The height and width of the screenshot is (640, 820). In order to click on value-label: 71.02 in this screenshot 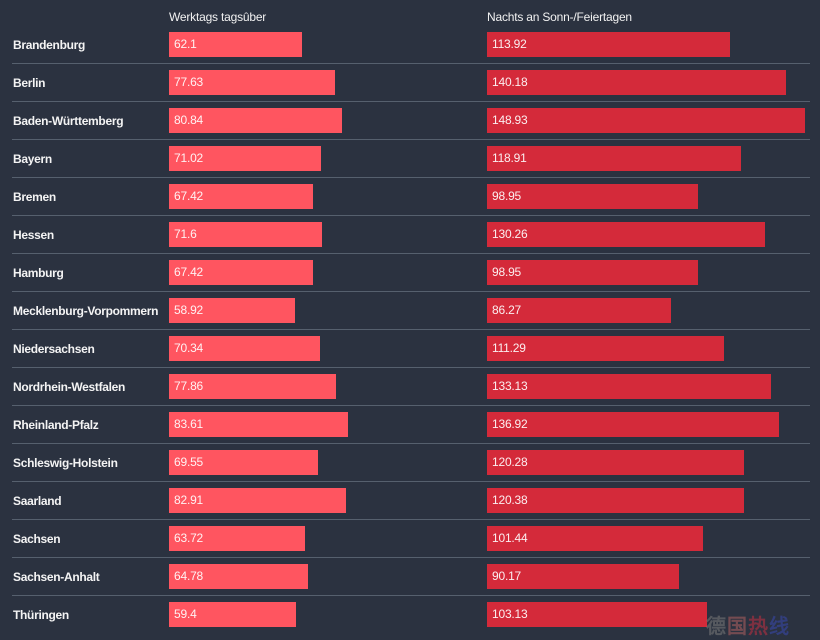, I will do `click(189, 158)`.